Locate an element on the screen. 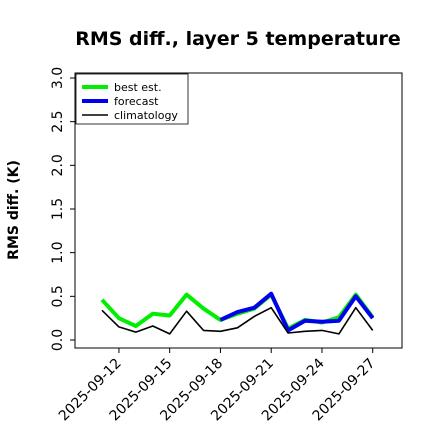 The image size is (440, 440). series-line-climatology is located at coordinates (237, 320).